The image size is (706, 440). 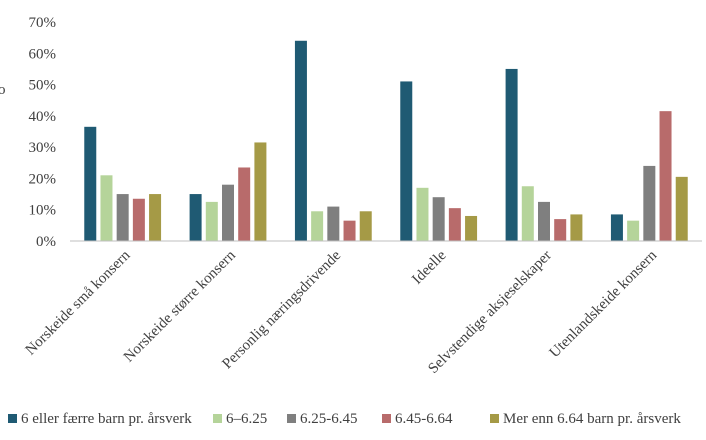 I want to click on y-tick-label: 30%, so click(x=43, y=148).